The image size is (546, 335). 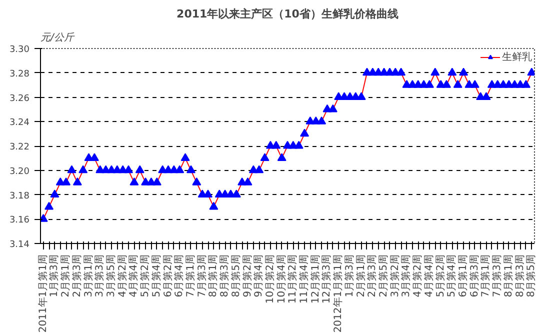 I want to click on x-tick-label: 10月第2周, so click(x=270, y=279).